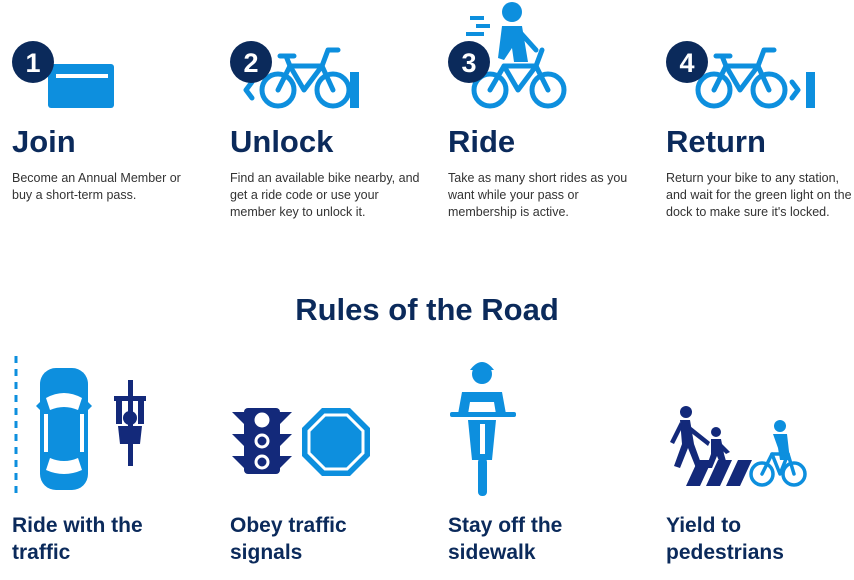  I want to click on bike-unlock-icon: 2, so click(294, 75).